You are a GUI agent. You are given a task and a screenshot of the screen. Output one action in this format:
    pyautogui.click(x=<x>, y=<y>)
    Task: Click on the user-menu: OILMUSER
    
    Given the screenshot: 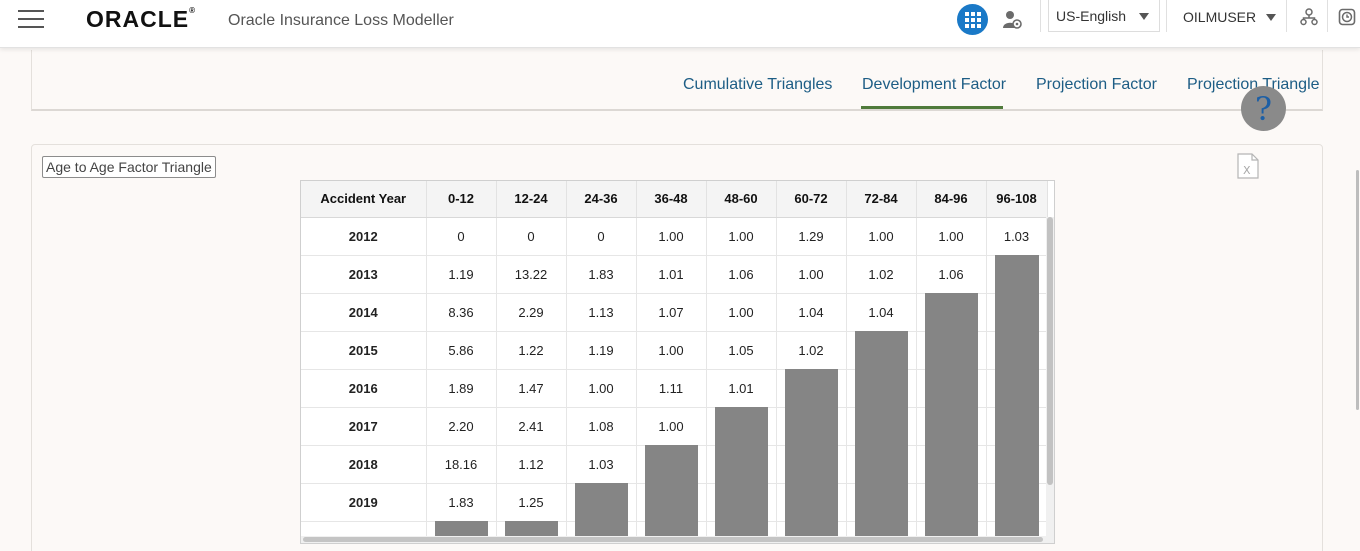 What is the action you would take?
    pyautogui.click(x=1230, y=17)
    